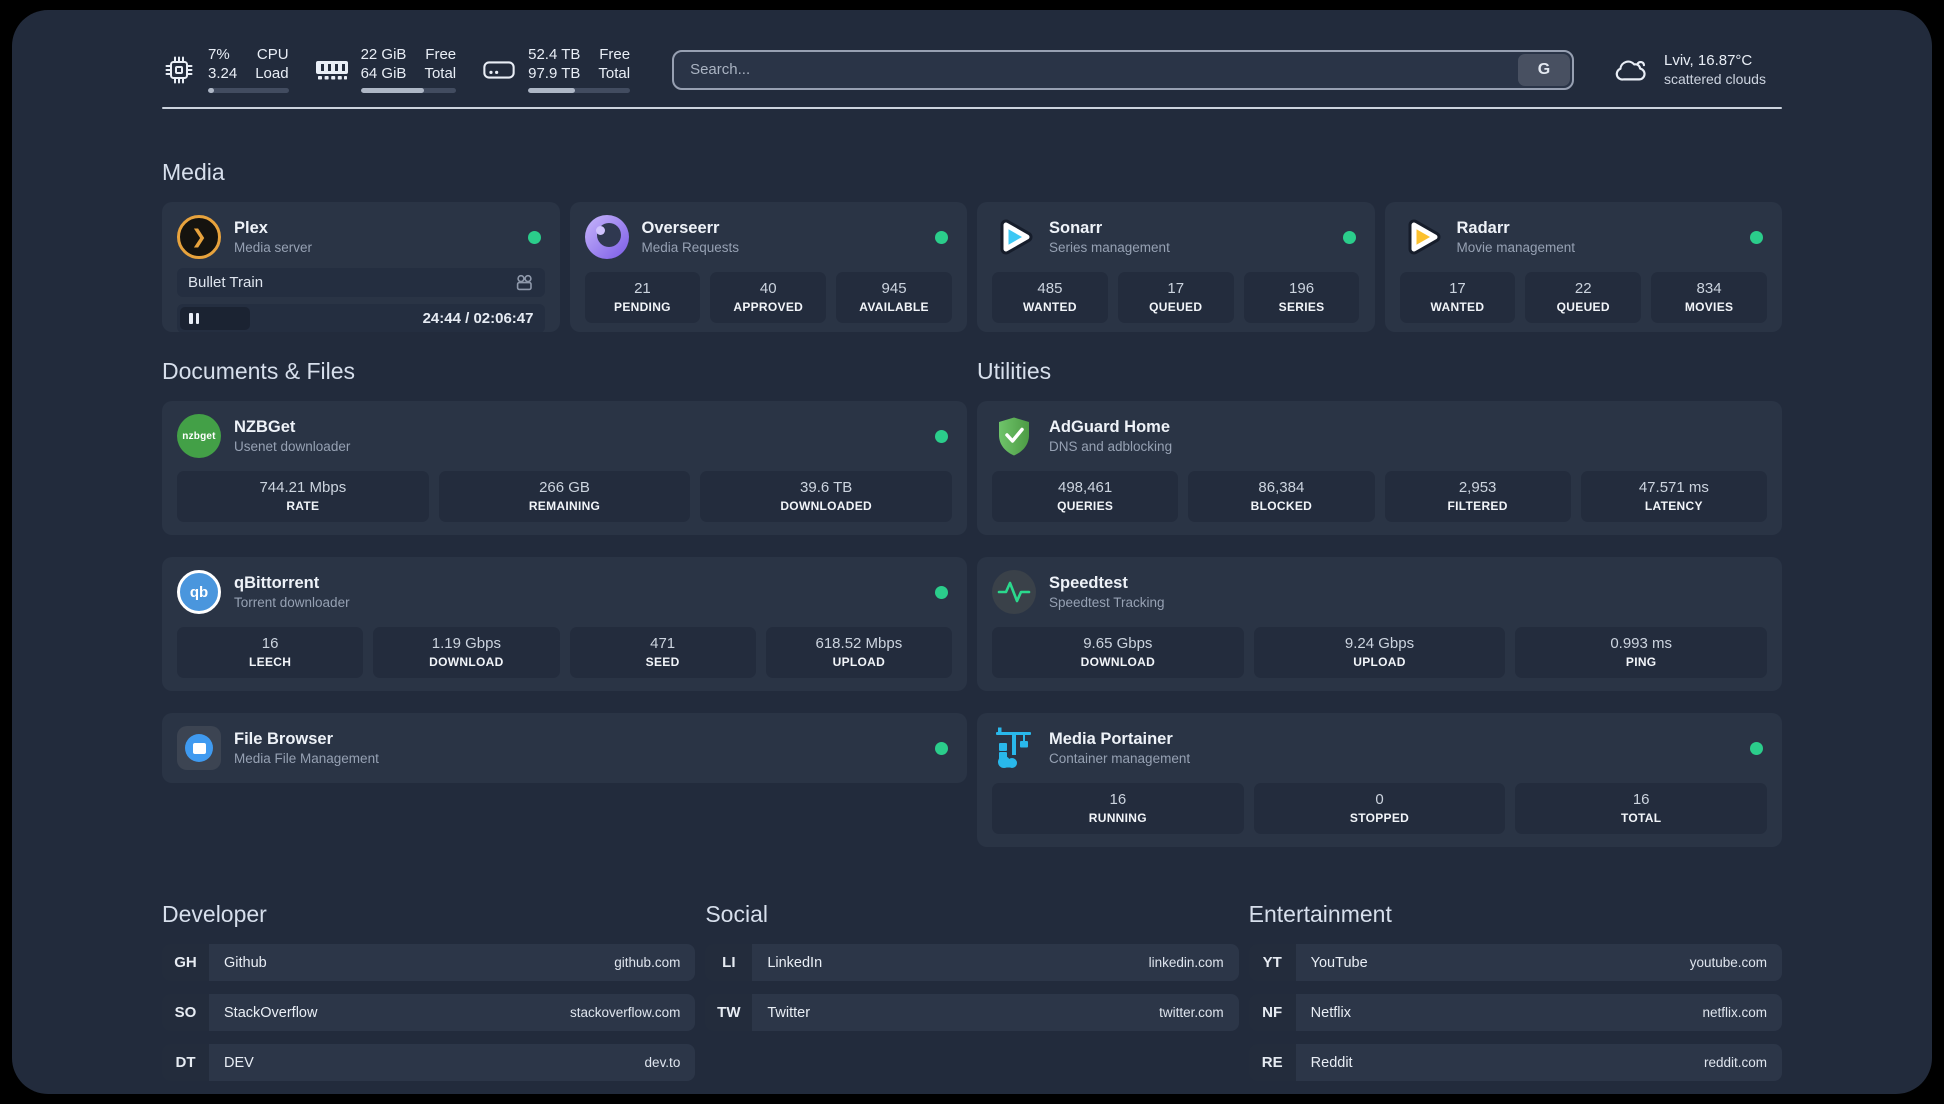  What do you see at coordinates (259, 371) in the screenshot?
I see `section-title-documents: Documents & Files` at bounding box center [259, 371].